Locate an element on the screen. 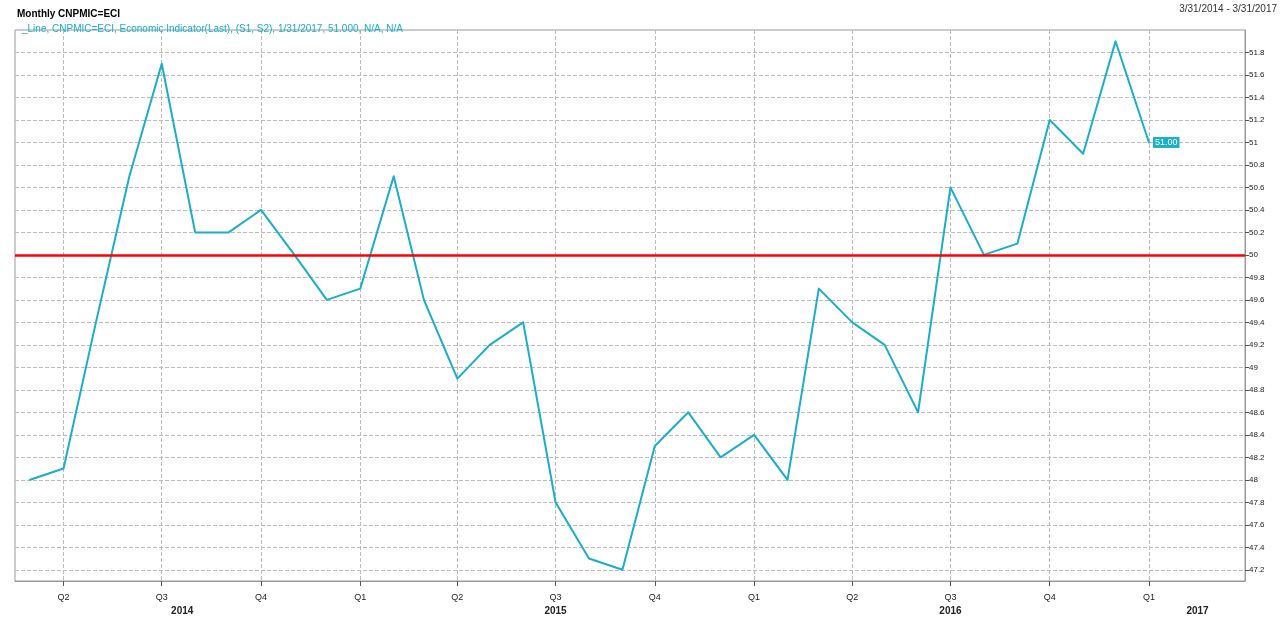 The image size is (1281, 623). y-tick-label: 51.6 is located at coordinates (1257, 75).